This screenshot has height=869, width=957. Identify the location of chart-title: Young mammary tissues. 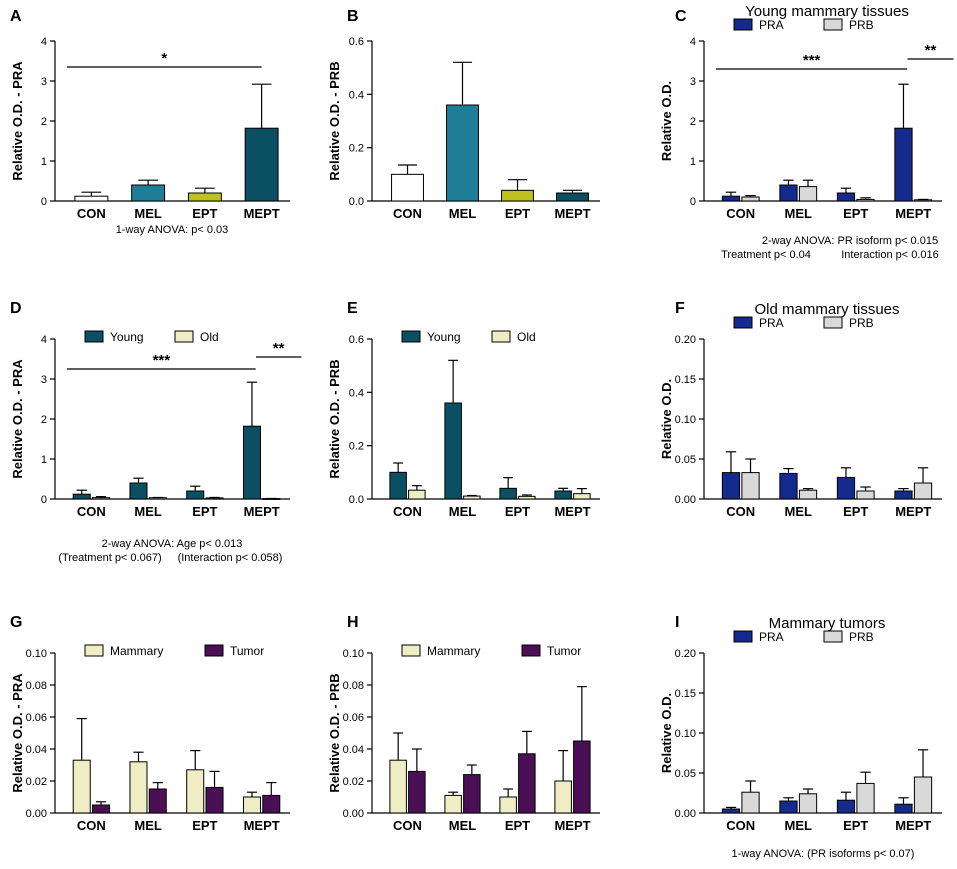
(827, 11).